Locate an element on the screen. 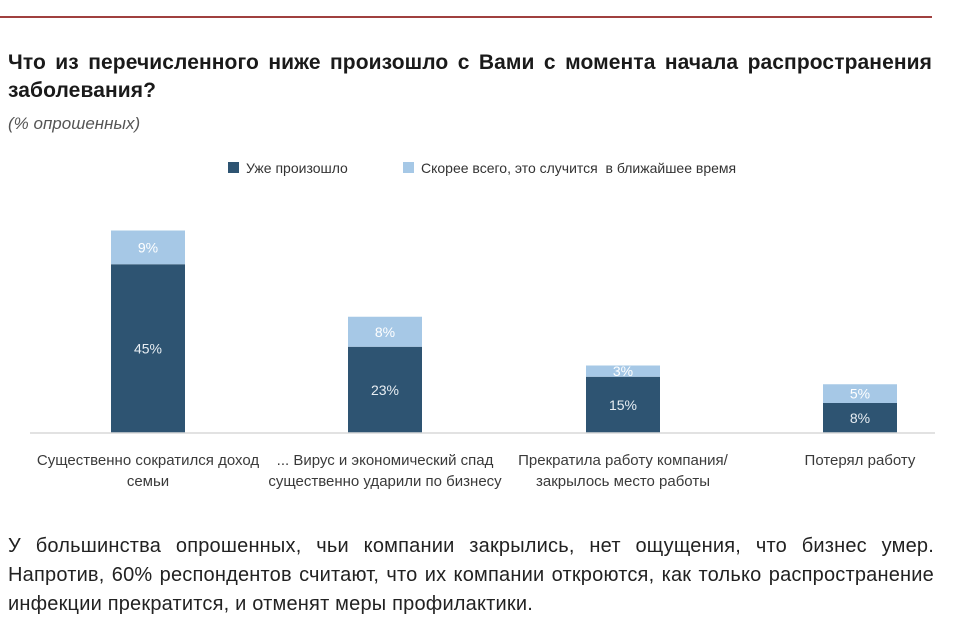 The width and height of the screenshot is (960, 637). data-label-series-0-cat-0: 45% is located at coordinates (148, 349).